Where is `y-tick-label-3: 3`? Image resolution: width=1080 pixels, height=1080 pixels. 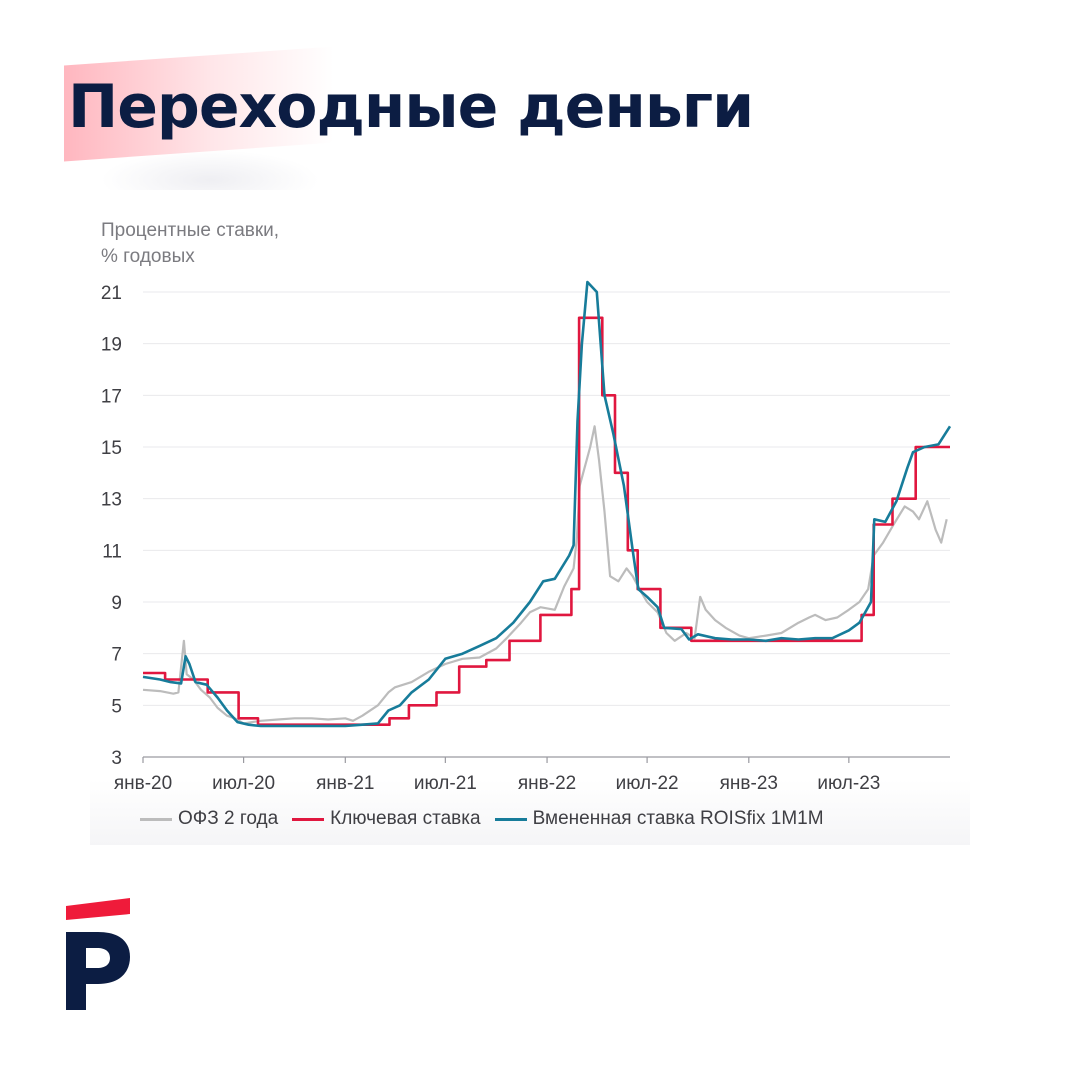
y-tick-label-3: 3 is located at coordinates (116, 758).